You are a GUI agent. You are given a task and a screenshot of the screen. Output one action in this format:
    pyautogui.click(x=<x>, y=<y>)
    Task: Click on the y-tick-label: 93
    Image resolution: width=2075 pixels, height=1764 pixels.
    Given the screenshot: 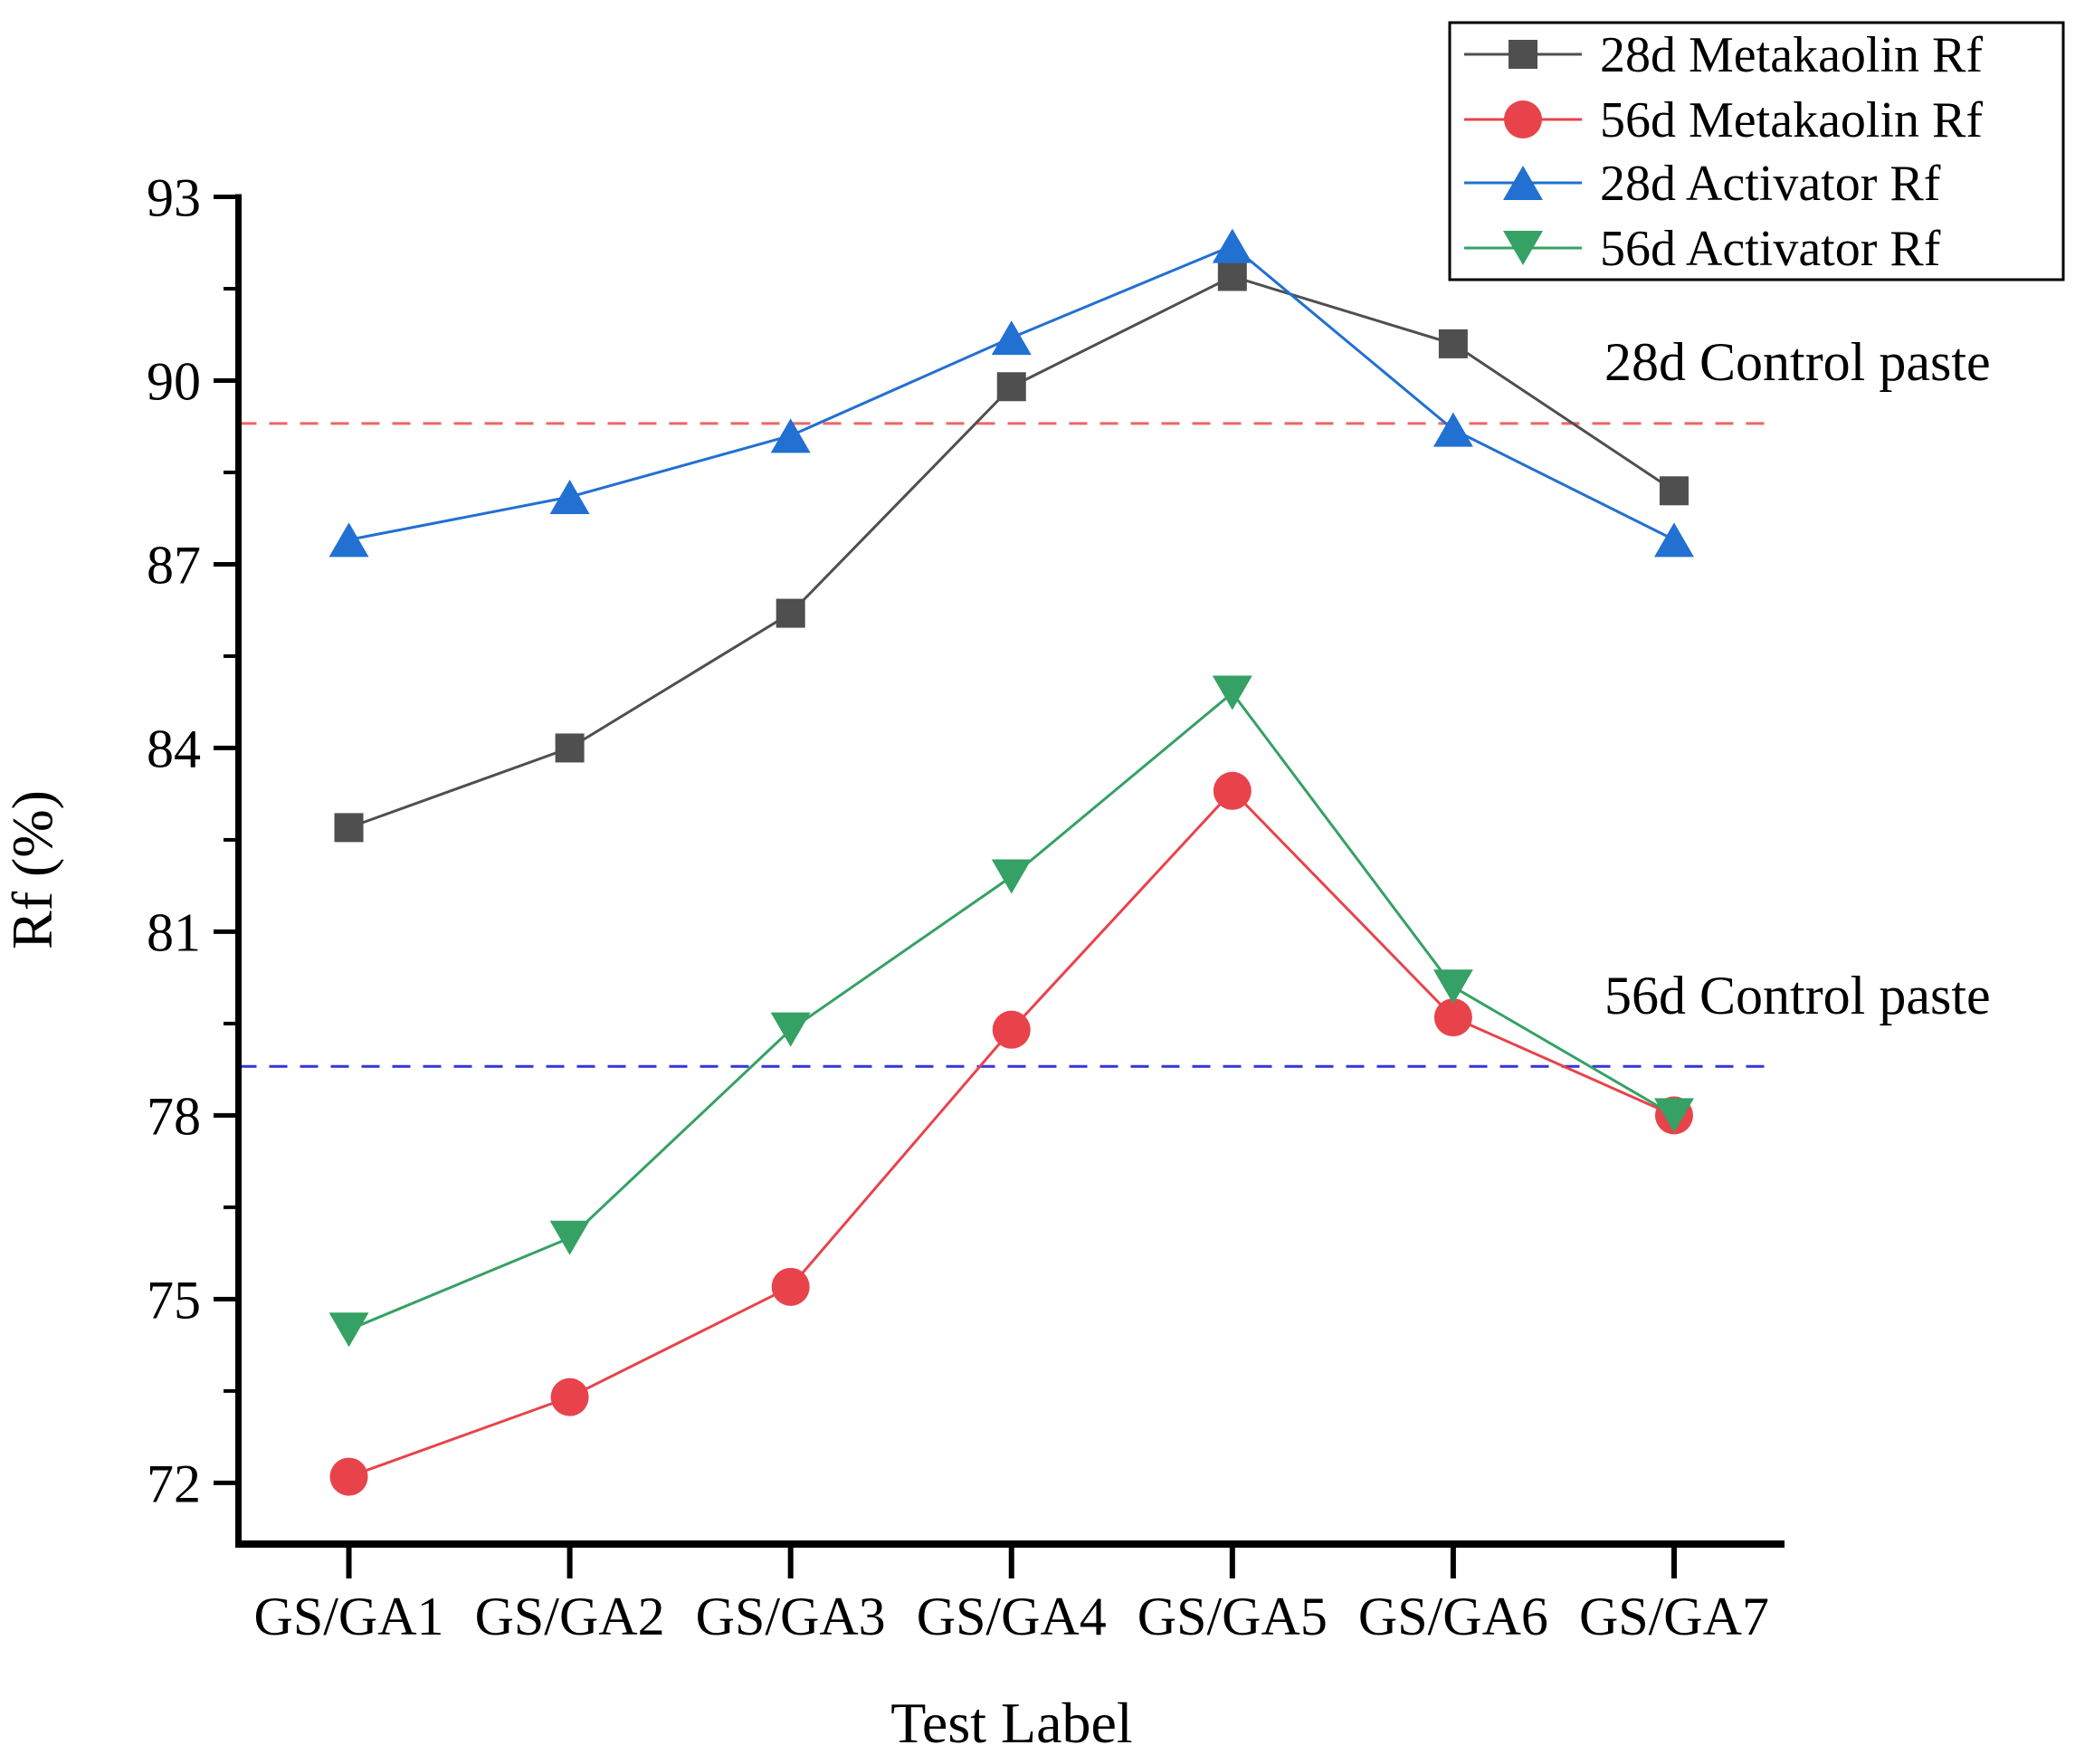 What is the action you would take?
    pyautogui.click(x=174, y=198)
    